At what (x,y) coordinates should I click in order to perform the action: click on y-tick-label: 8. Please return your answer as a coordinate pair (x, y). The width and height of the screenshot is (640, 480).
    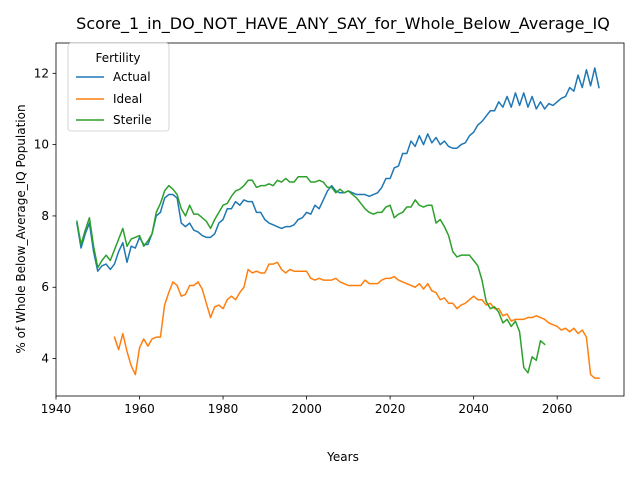
    Looking at the image, I should click on (45, 216).